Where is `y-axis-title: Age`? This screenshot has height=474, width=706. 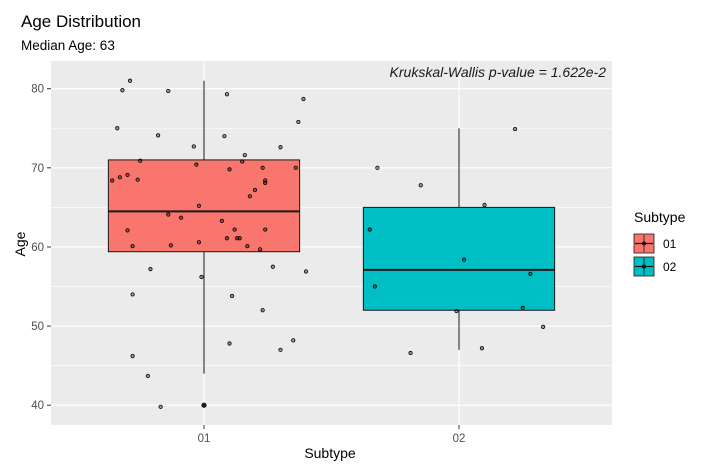
y-axis-title: Age is located at coordinates (20, 243).